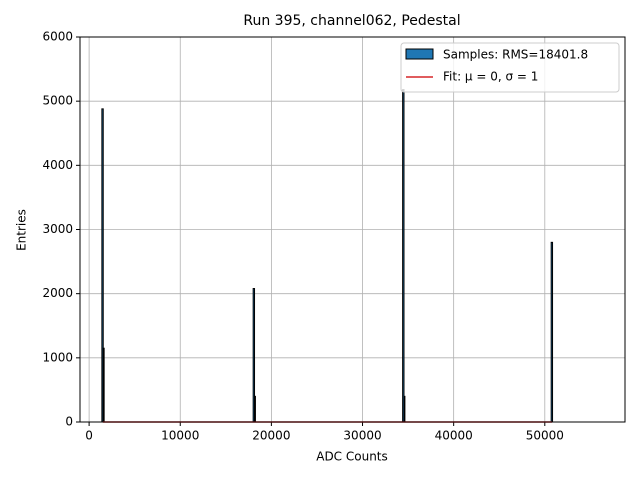  Describe the element at coordinates (69, 422) in the screenshot. I see `y-tick-label: 0` at that location.